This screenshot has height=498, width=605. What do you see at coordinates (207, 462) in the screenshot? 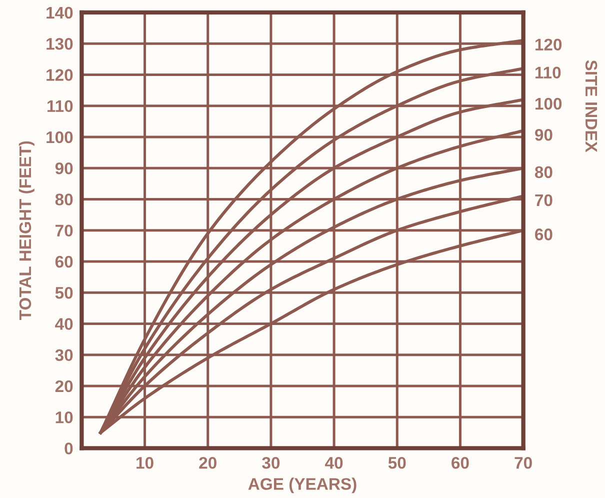
I see `x-tick-label: 20` at bounding box center [207, 462].